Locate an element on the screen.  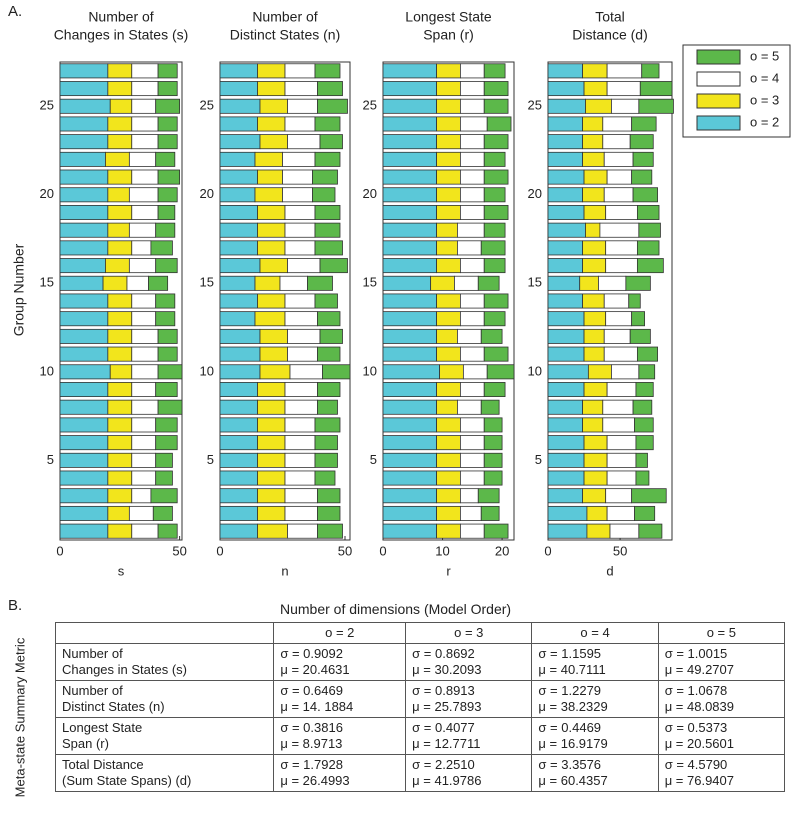
cell-line: μ = 12.7711 is located at coordinates (446, 743).